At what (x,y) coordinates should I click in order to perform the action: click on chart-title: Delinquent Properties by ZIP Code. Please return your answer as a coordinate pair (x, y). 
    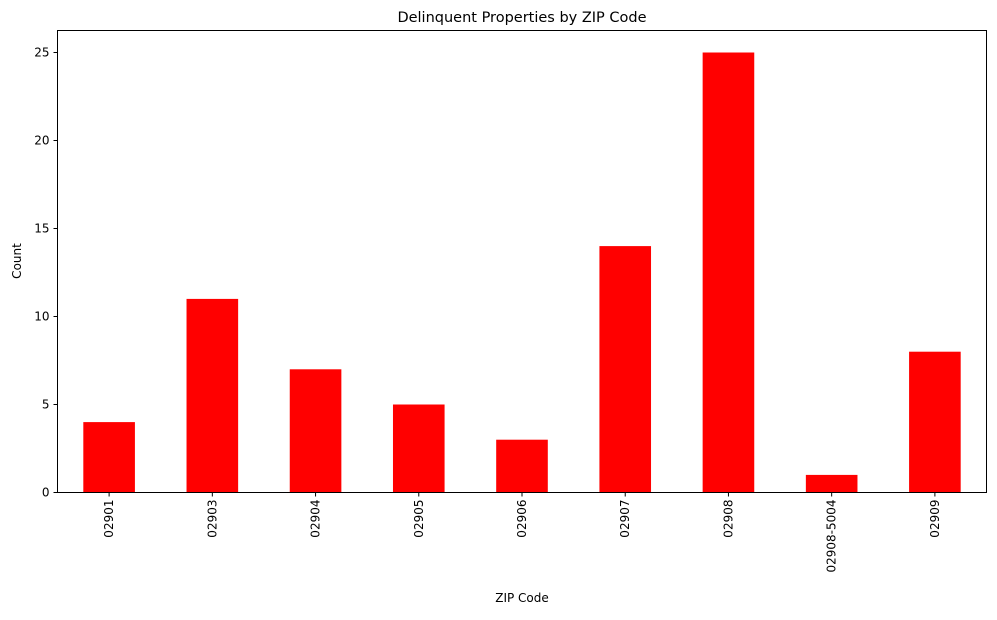
    Looking at the image, I should click on (521, 18).